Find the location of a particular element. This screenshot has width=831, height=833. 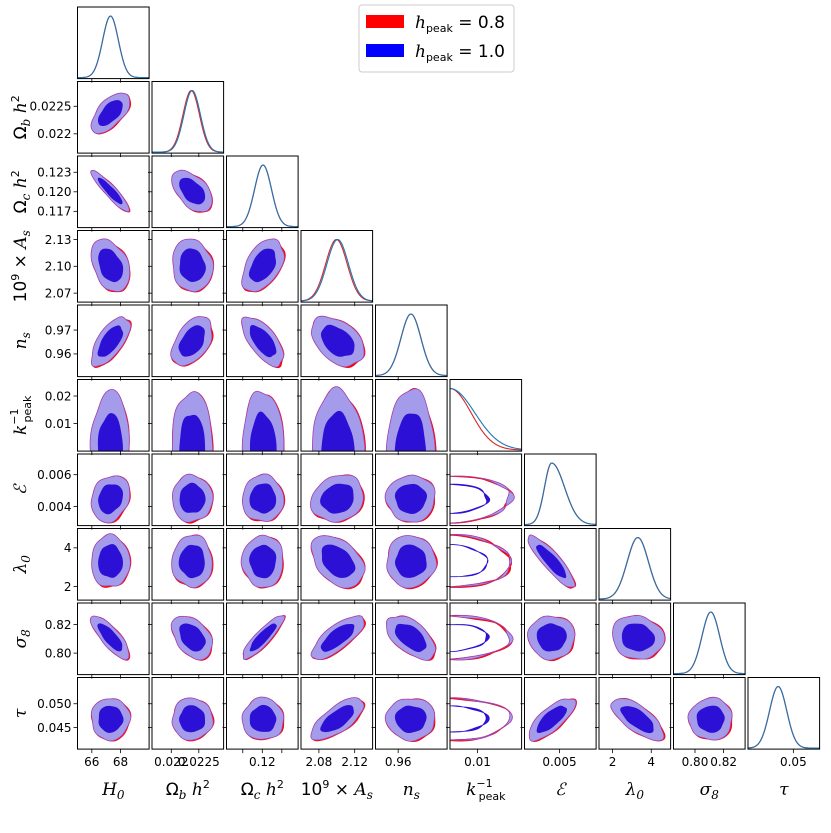

cell-tau-ns-frame is located at coordinates (411, 713).